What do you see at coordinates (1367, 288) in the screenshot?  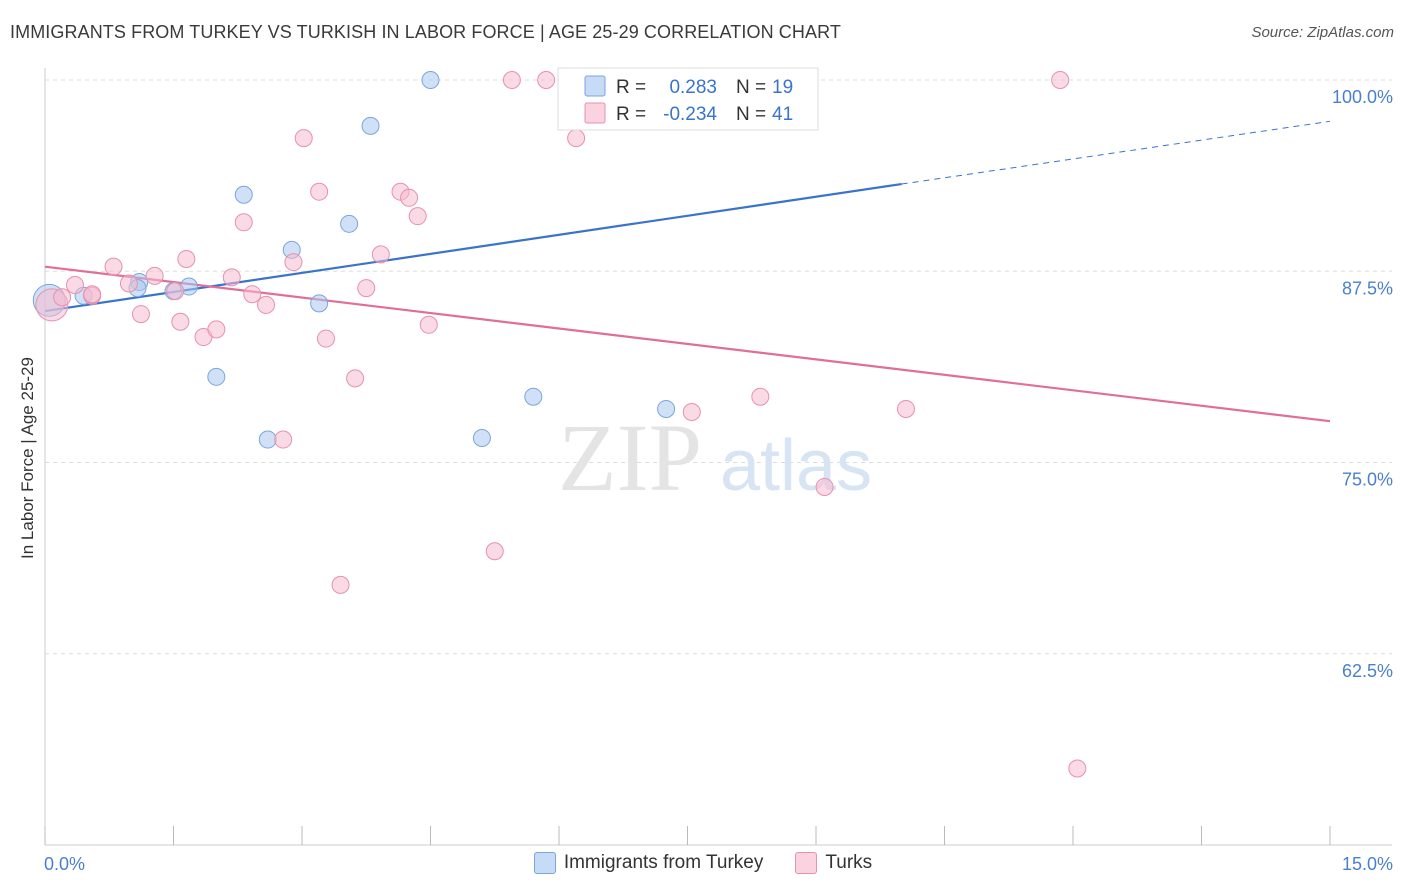 I see `y-tick-label-1: 87.5%` at bounding box center [1367, 288].